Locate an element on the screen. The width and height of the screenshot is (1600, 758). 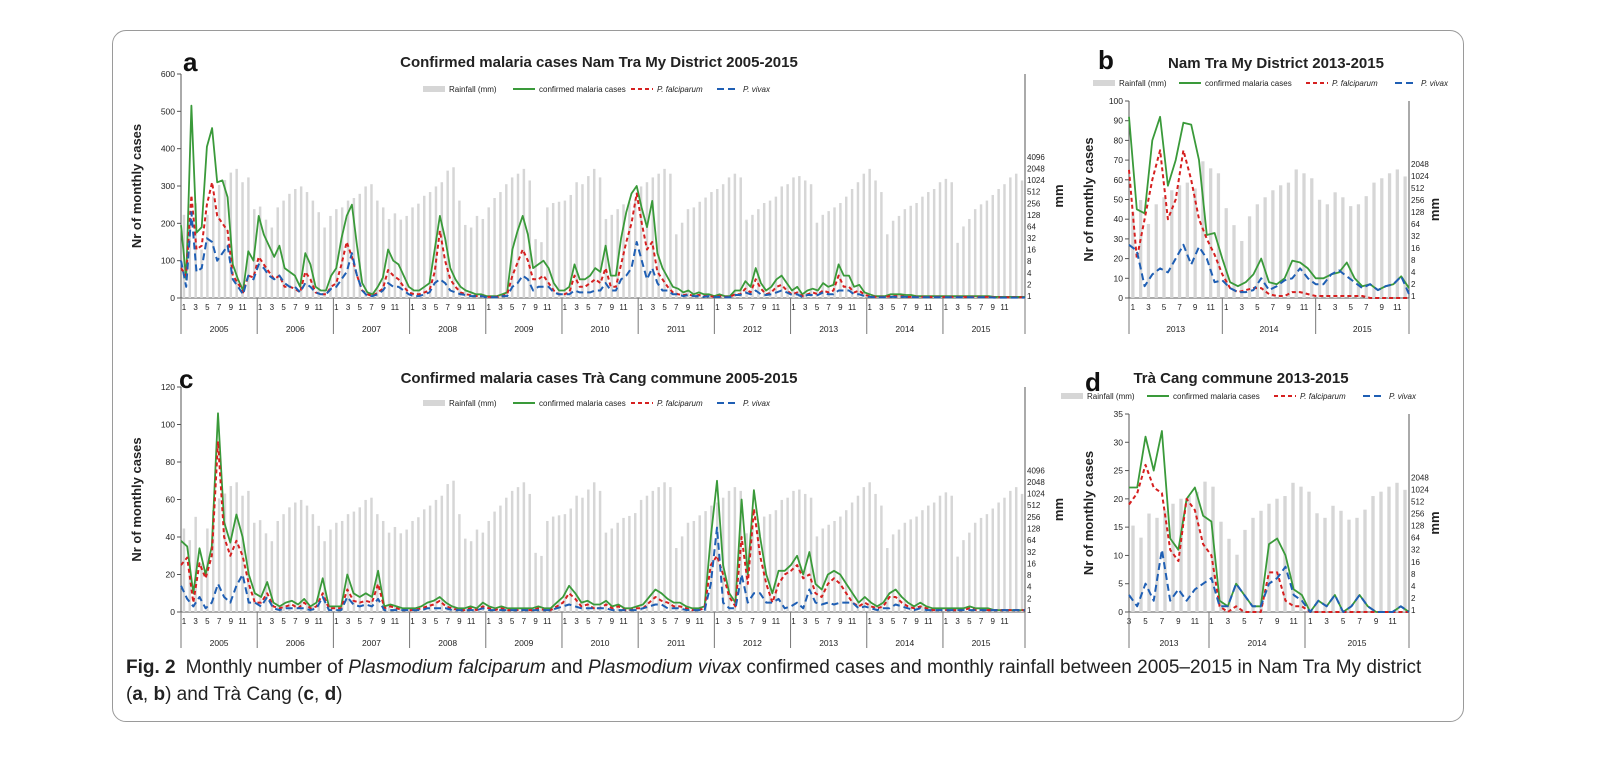
year-label: 2012 is located at coordinates (752, 329).